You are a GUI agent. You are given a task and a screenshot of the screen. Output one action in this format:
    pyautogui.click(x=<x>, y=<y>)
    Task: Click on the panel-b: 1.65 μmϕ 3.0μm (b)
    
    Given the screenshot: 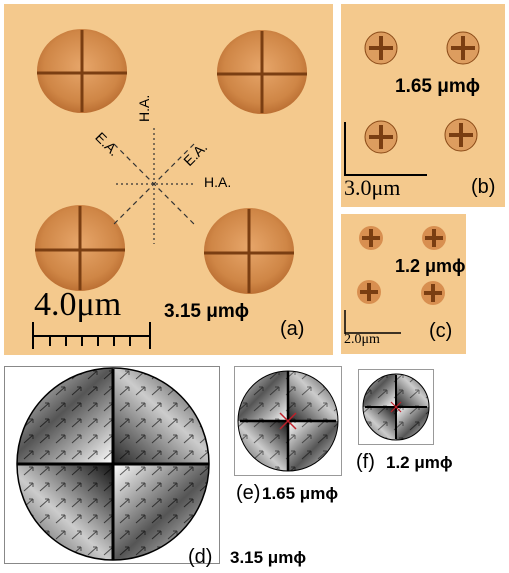 What is the action you would take?
    pyautogui.click(x=423, y=105)
    